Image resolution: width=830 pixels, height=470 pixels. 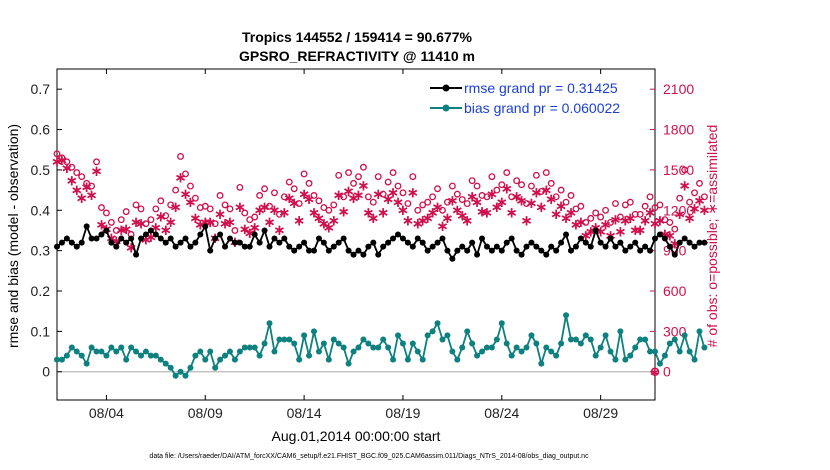 I want to click on y-tick-label: 0.1, so click(x=41, y=331).